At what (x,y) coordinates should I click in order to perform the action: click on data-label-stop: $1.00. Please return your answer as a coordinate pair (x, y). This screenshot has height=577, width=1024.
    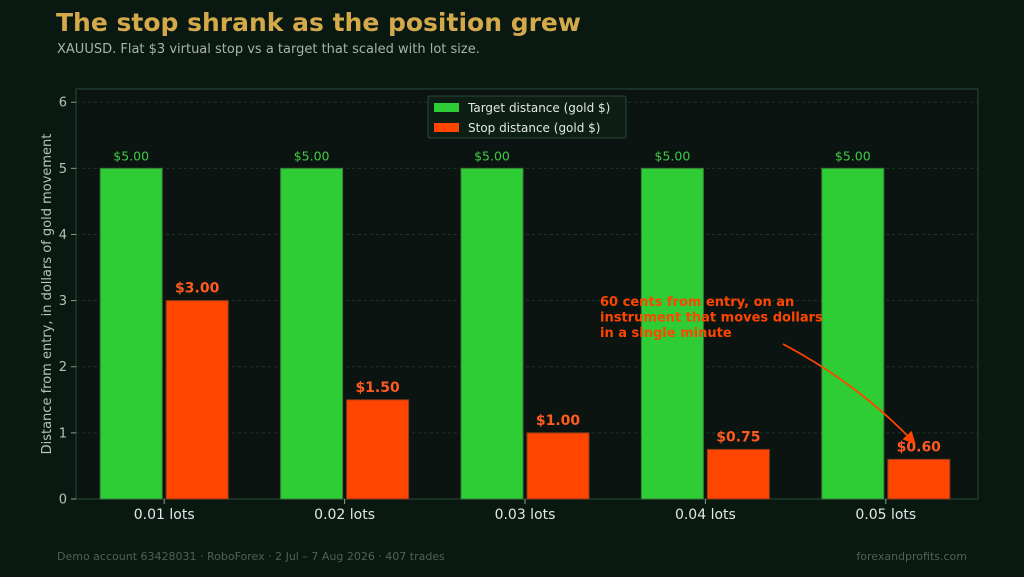
    Looking at the image, I should click on (558, 421).